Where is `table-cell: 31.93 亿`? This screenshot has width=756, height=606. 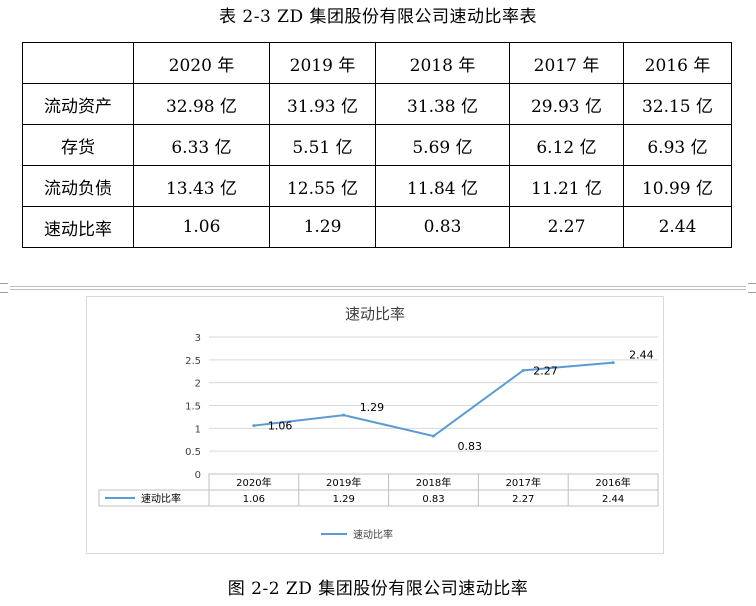 table-cell: 31.93 亿 is located at coordinates (322, 104).